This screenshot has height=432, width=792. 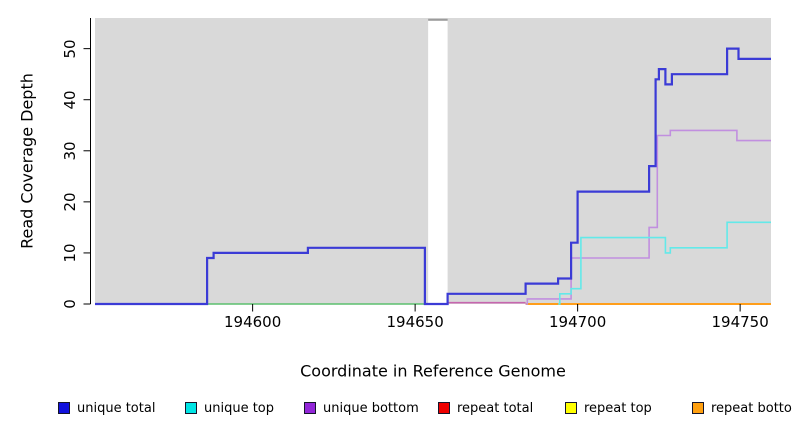 I want to click on legend-label: unique bottom, so click(x=371, y=408).